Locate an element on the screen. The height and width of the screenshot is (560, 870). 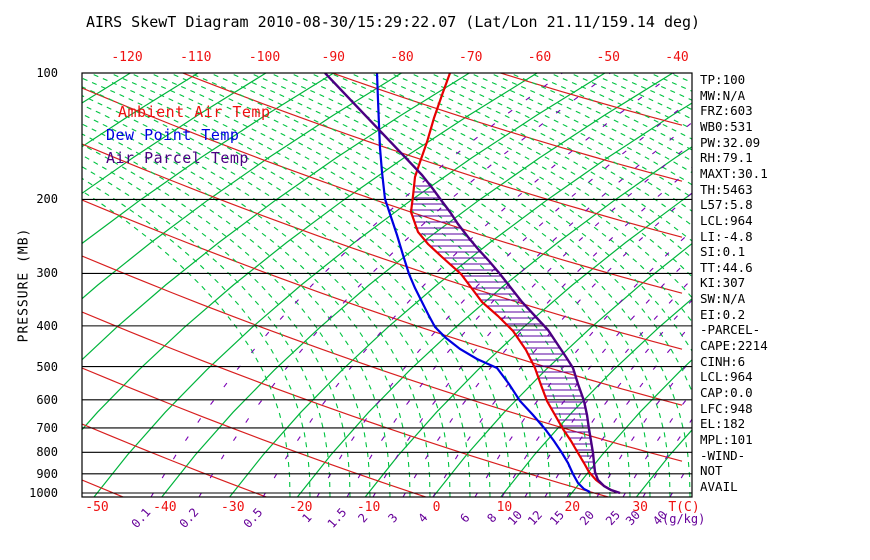
bottom-temp-tick: 30 is located at coordinates (640, 507).